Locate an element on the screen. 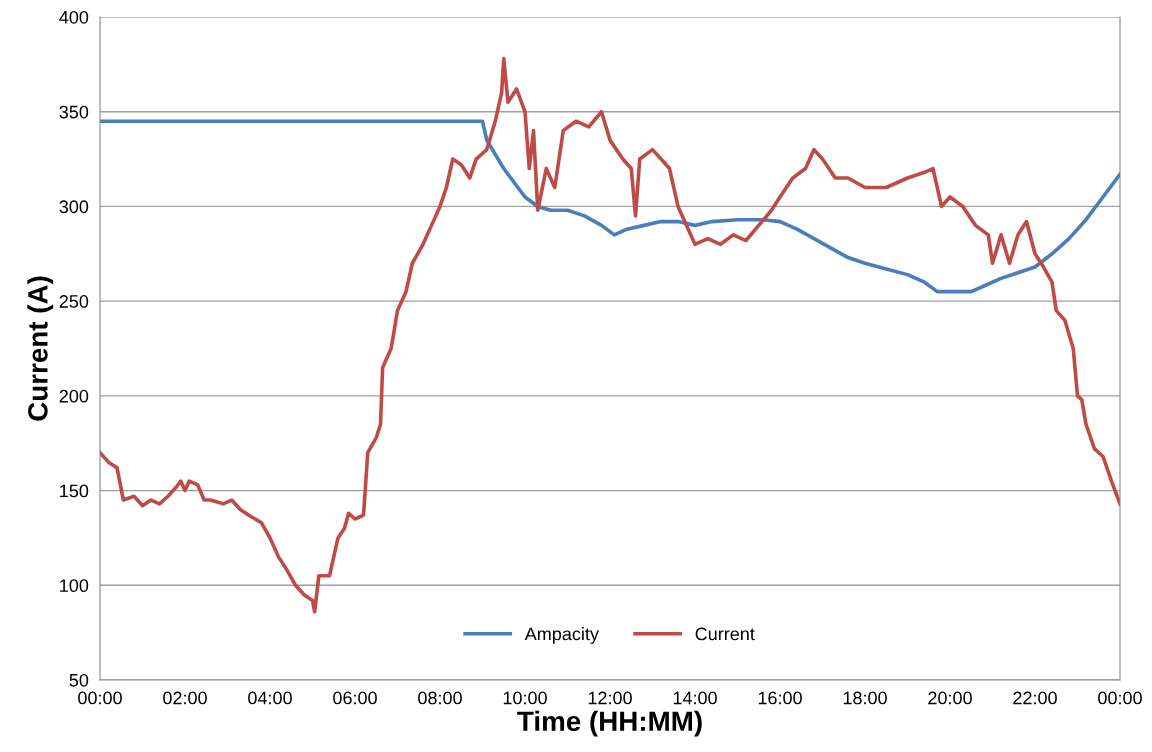 The height and width of the screenshot is (752, 1152). x-tick-label: 16:00 is located at coordinates (780, 698).